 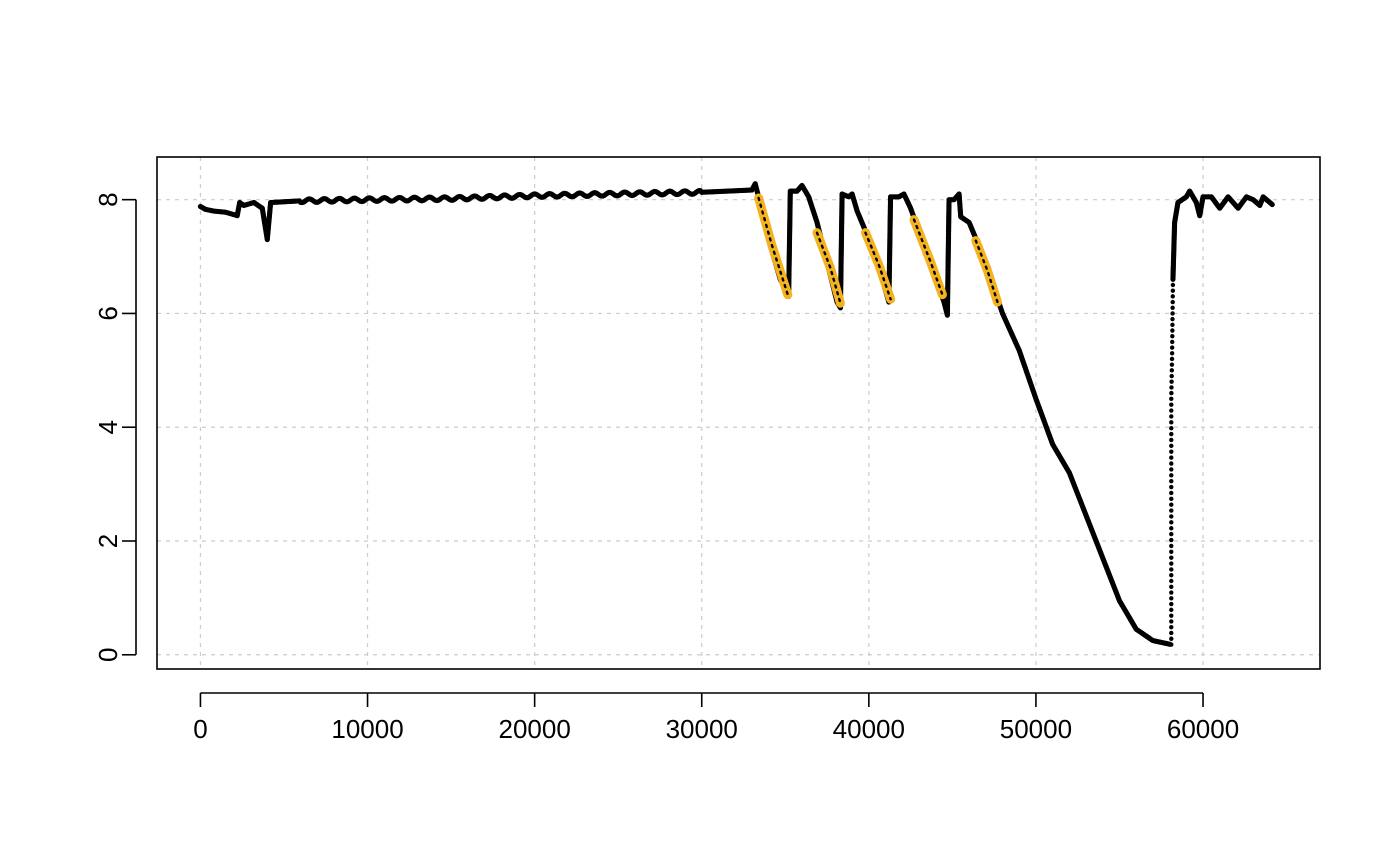 What do you see at coordinates (702, 729) in the screenshot?
I see `x-tick-label: 30000` at bounding box center [702, 729].